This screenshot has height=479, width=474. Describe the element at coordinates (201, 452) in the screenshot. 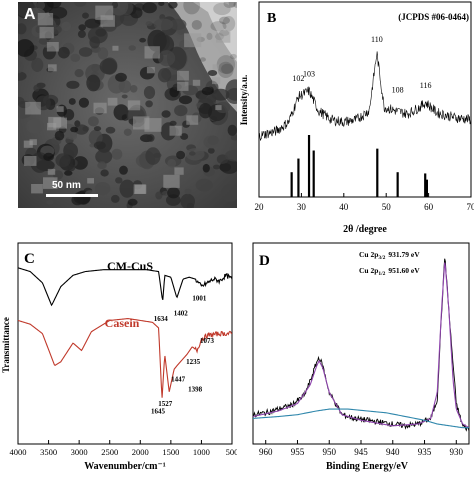

I see `xtick-label-c: 1000` at that location.